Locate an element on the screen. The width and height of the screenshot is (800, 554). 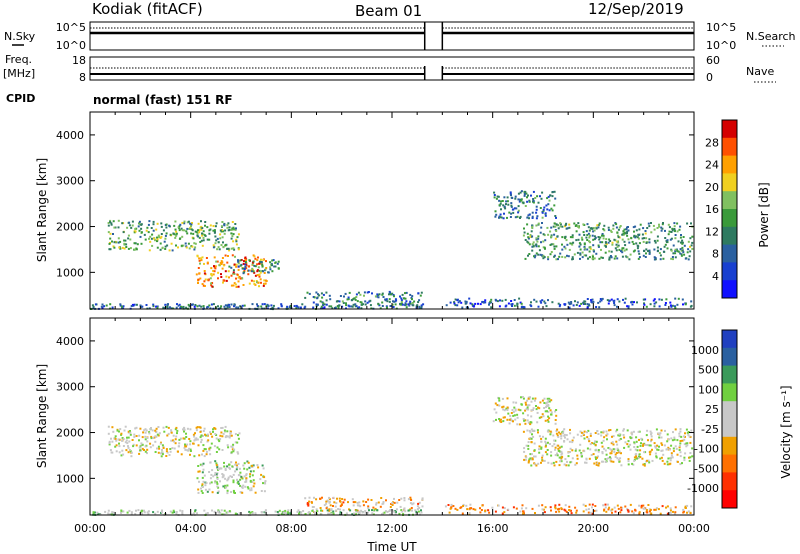
y-tick-label: 1000 is located at coordinates (70, 478).